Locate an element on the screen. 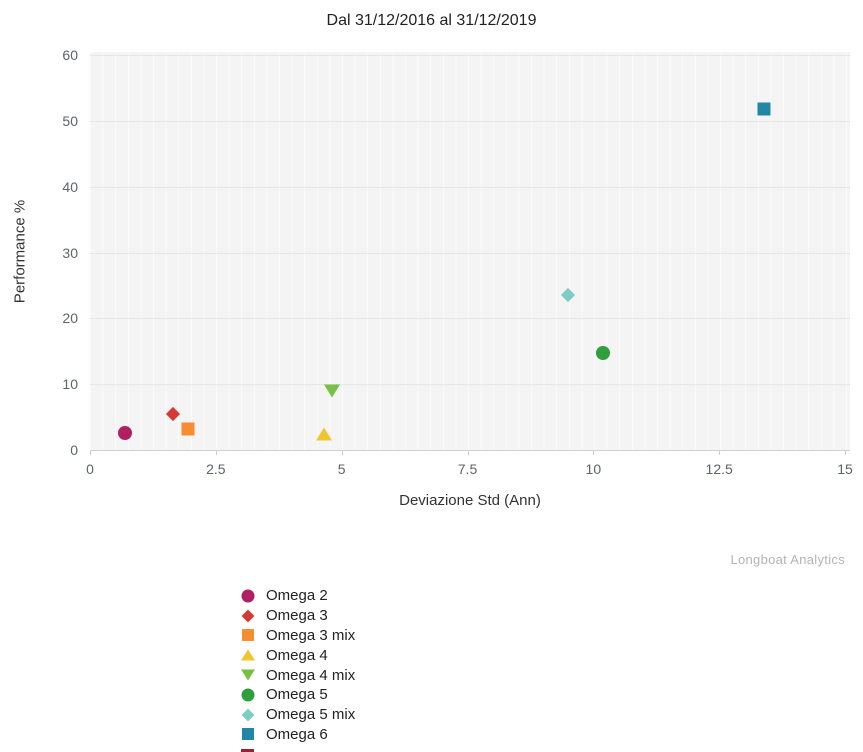 This screenshot has height=752, width=863. legend-label-omega-5-mix: Omega 5 mix is located at coordinates (311, 715).